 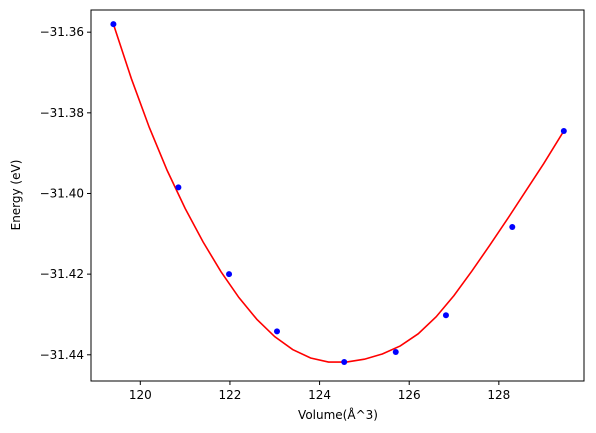 I want to click on y-tick-label-0: −31.36, so click(x=62, y=32).